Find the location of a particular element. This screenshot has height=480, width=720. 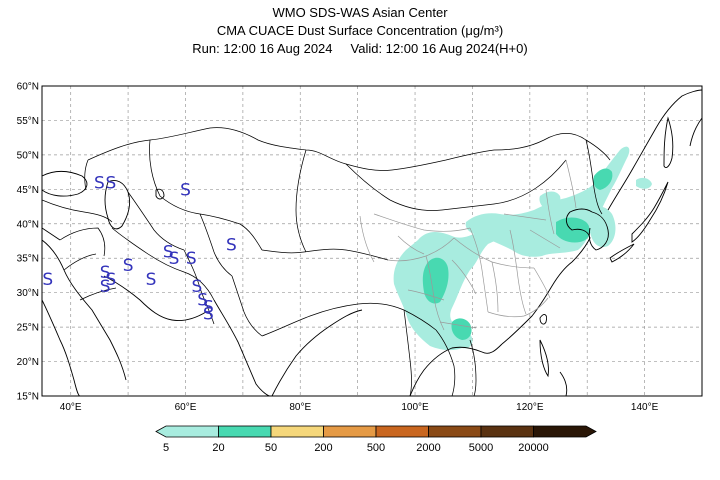

longitude-labels: 40°E 60°E 80°E 100°E 120°E 140°E is located at coordinates (359, 407).